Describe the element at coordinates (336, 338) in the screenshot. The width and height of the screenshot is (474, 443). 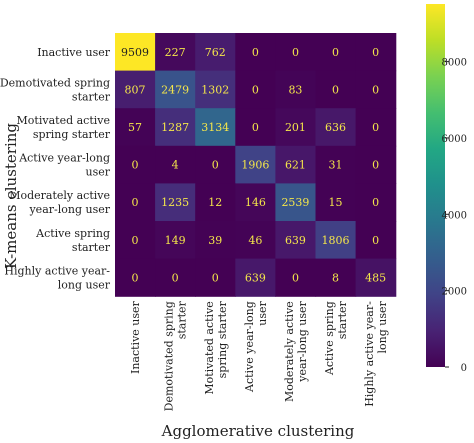
I see `x-tick-label-5: Active springstarter` at that location.